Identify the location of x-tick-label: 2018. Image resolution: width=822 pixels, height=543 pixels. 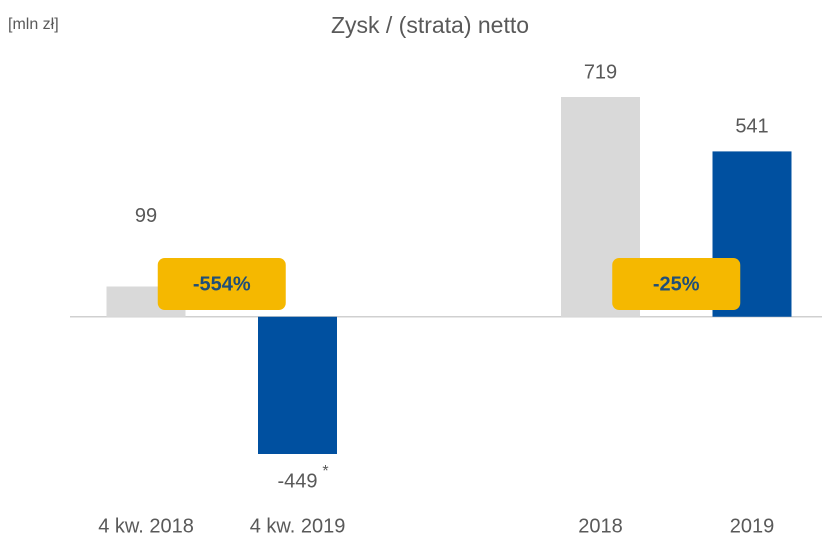
(600, 526).